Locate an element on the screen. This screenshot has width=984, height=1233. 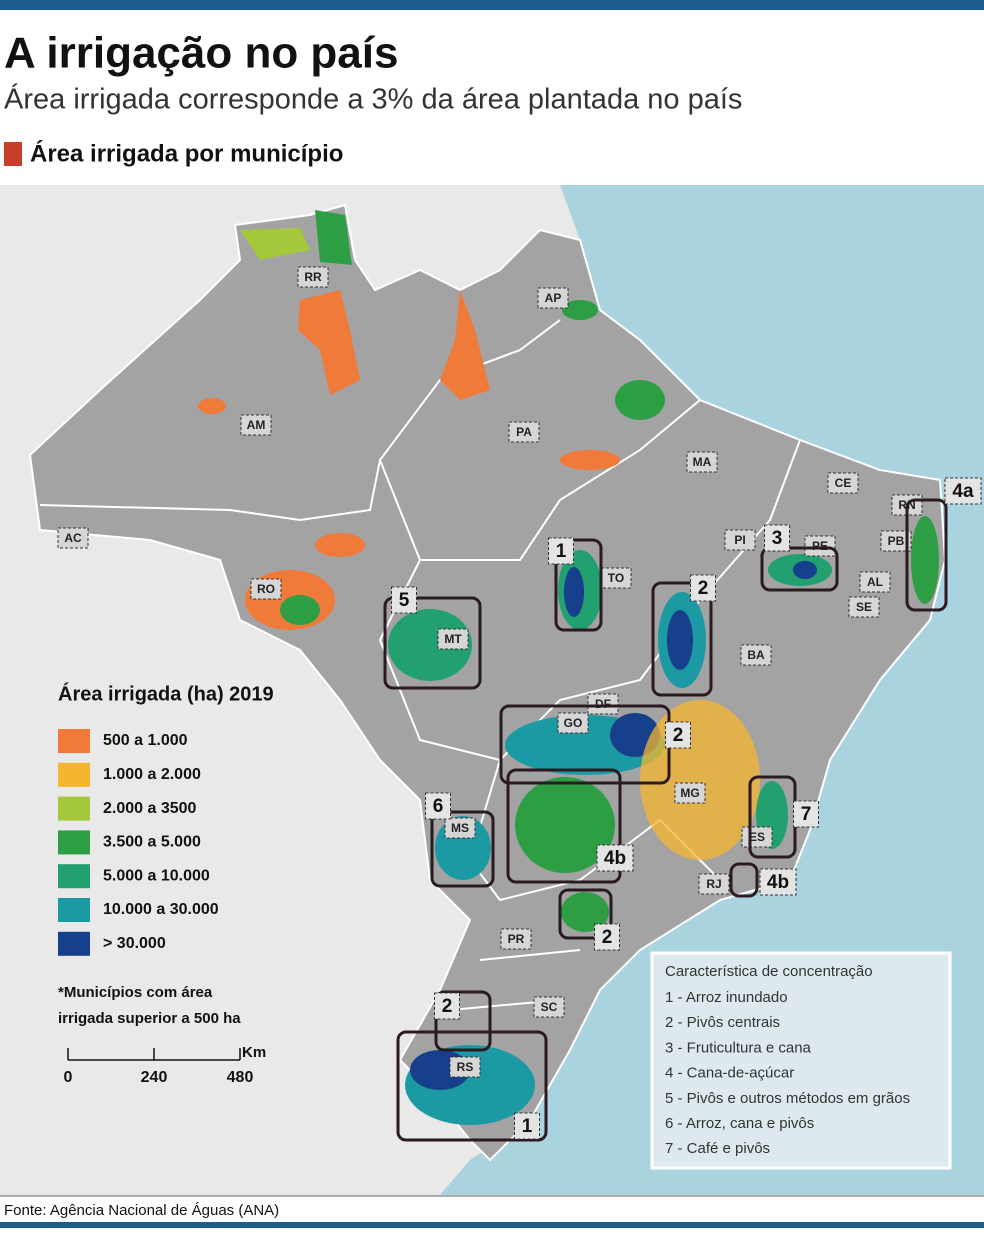
section-marker is located at coordinates (13, 154).